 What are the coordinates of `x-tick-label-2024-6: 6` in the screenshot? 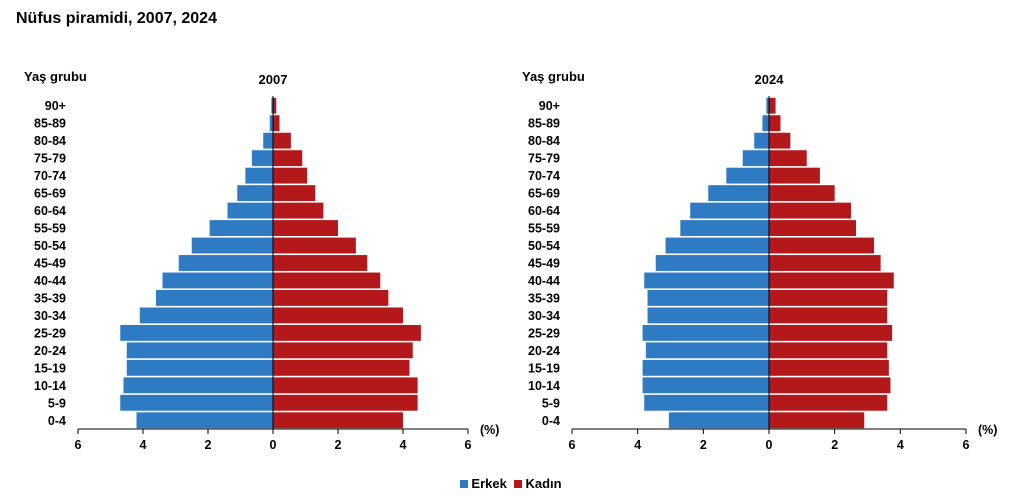 It's located at (966, 445).